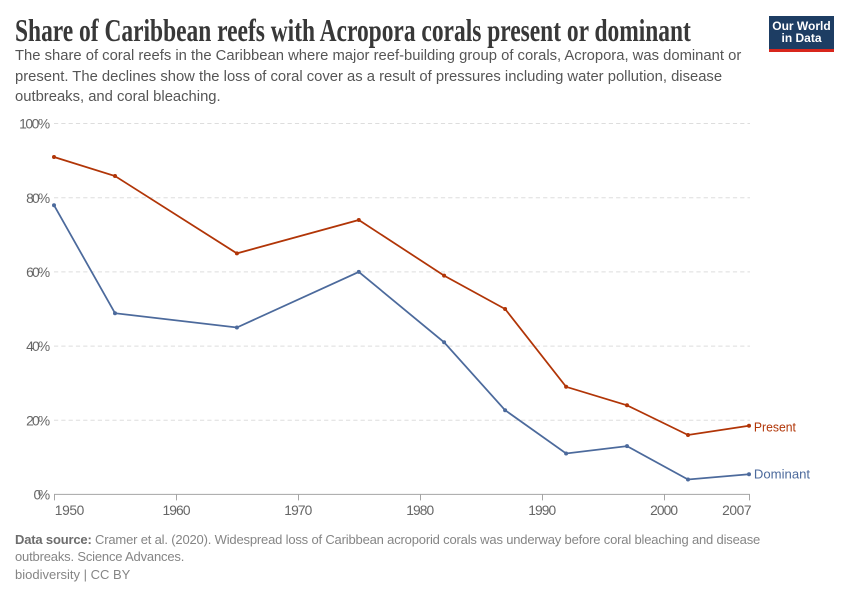 The width and height of the screenshot is (850, 600). What do you see at coordinates (737, 510) in the screenshot?
I see `svg-text: 2007` at bounding box center [737, 510].